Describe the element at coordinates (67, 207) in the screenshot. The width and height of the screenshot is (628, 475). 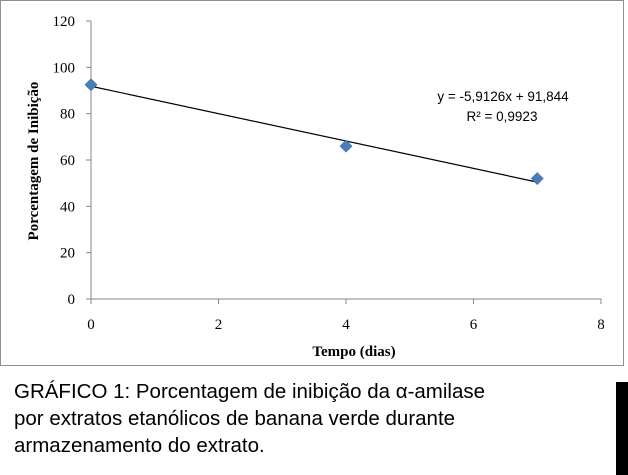
I see `y-tick-label: 40` at that location.